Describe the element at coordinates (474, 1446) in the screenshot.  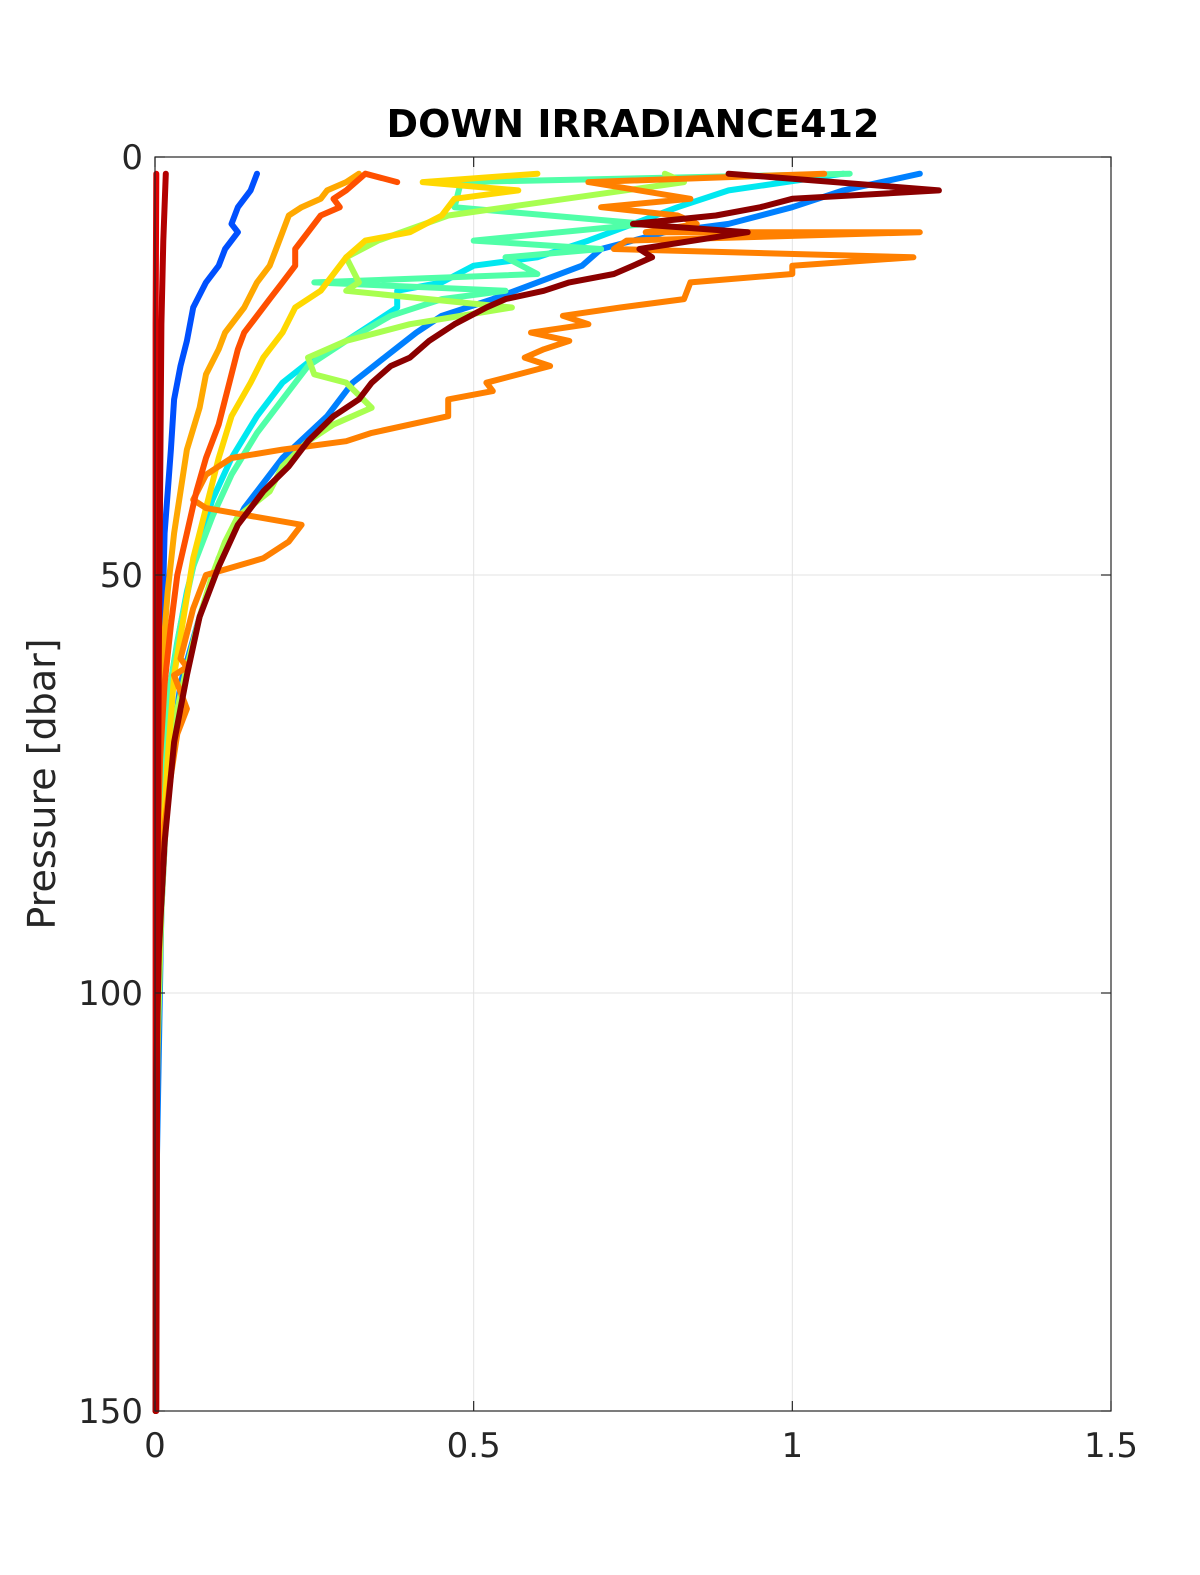
I see `x-tick-label: 0.5` at that location.